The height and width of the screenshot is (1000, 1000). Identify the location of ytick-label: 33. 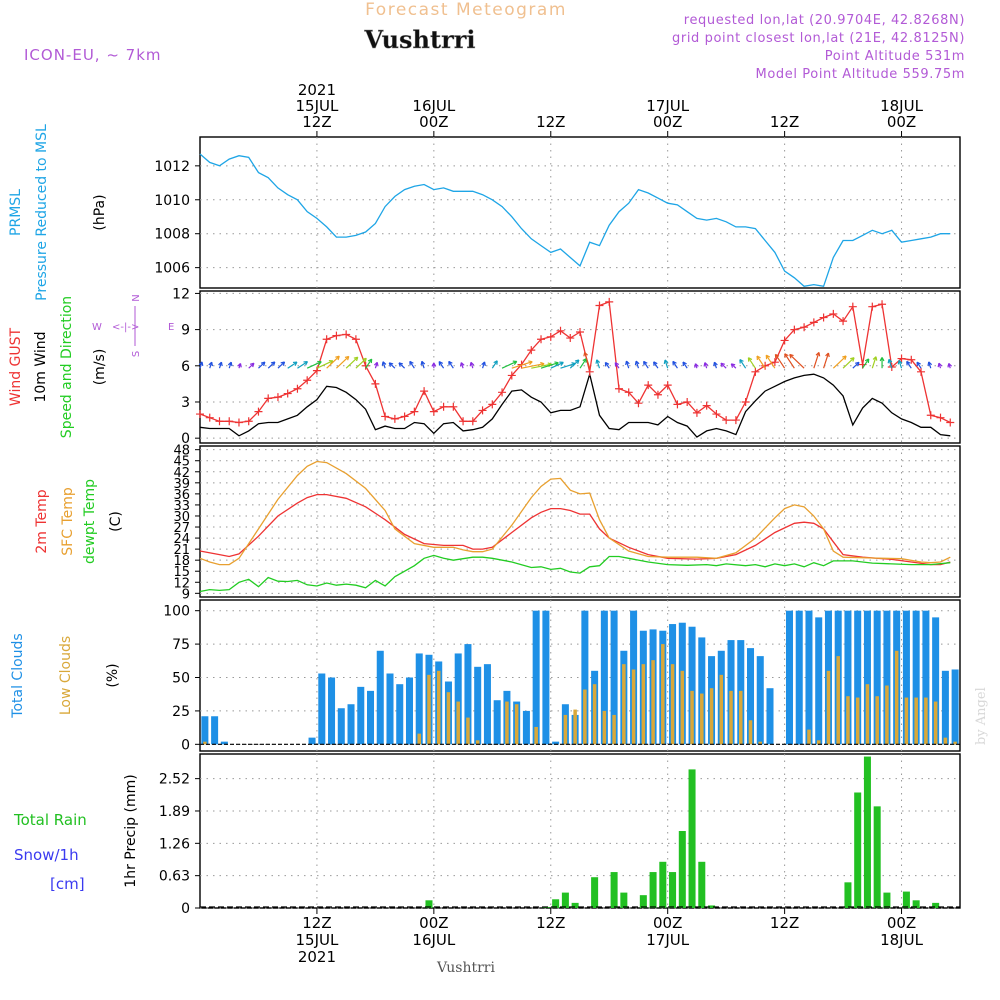
(181, 506).